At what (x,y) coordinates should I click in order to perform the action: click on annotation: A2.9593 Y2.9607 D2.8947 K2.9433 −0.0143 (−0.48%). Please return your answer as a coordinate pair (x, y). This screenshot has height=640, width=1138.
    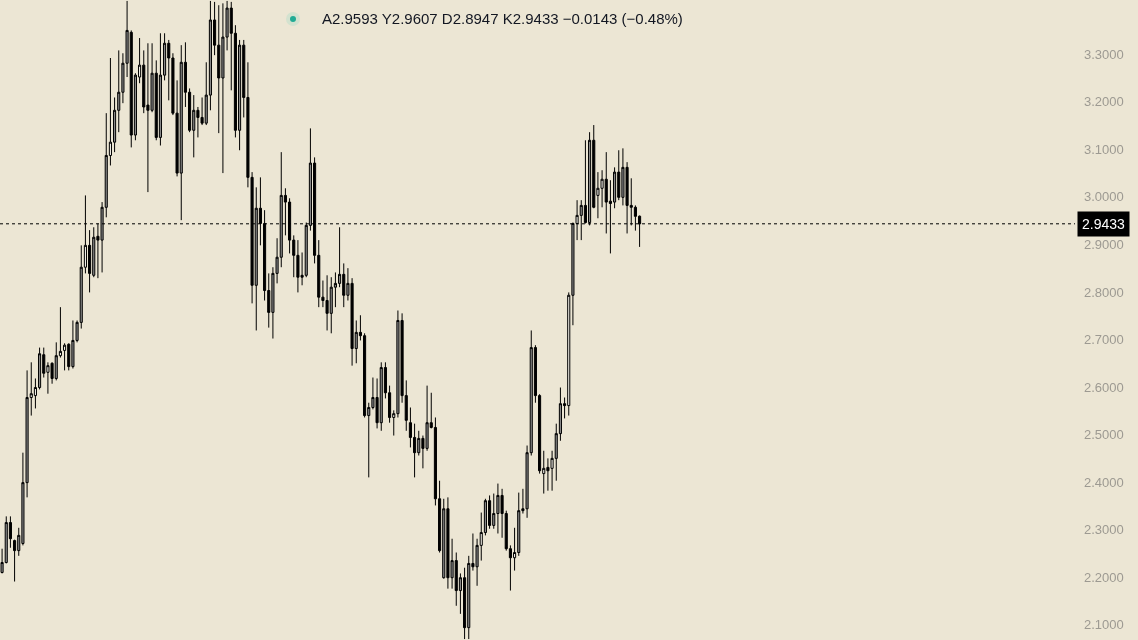
    Looking at the image, I should click on (502, 18).